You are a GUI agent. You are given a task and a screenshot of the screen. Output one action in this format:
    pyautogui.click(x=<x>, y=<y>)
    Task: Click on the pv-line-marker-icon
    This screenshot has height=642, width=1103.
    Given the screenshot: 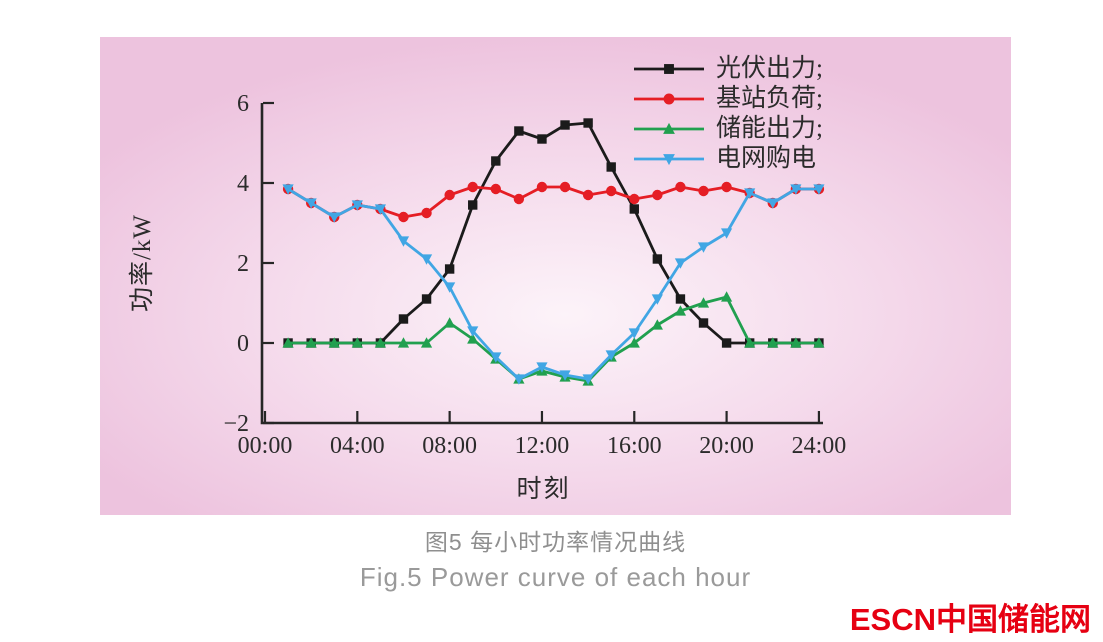 What is the action you would take?
    pyautogui.click(x=669, y=69)
    